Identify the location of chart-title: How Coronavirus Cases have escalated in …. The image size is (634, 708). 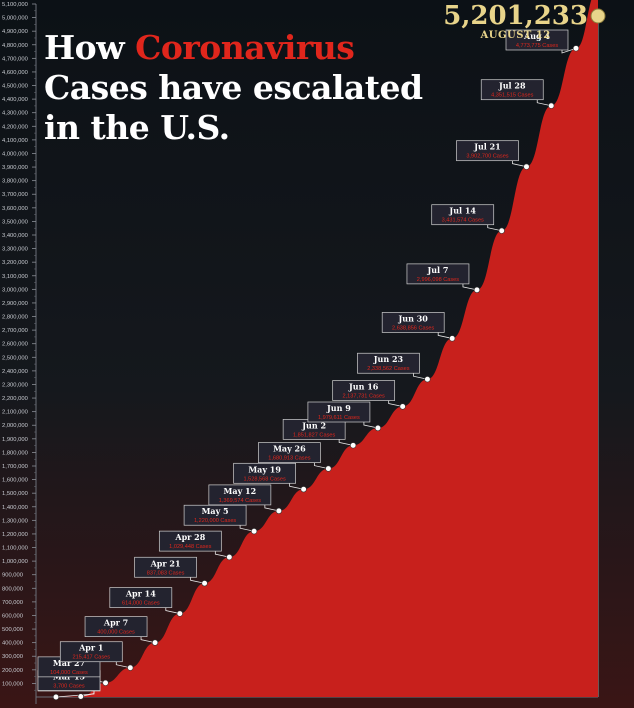
(233, 88).